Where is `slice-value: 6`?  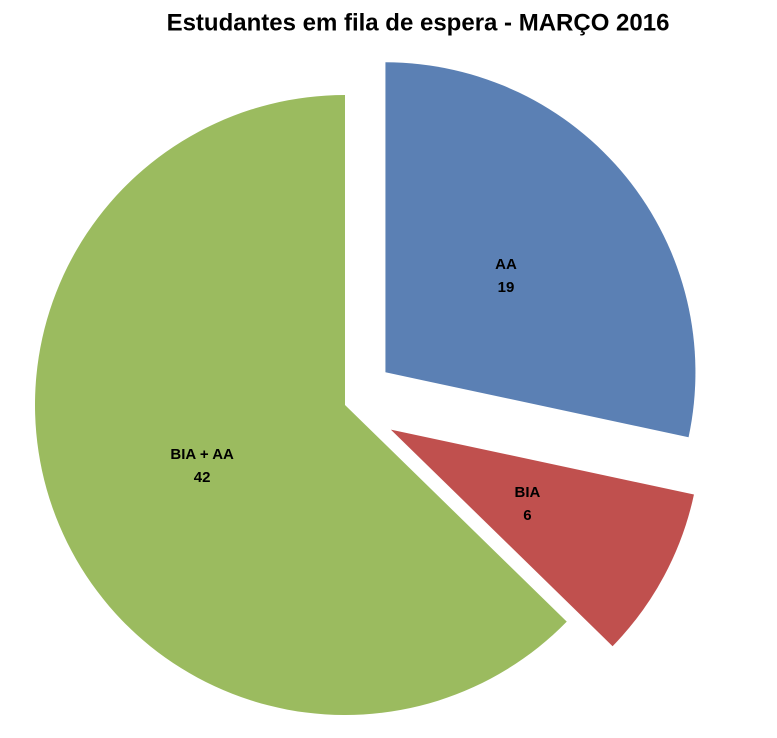
slice-value: 6 is located at coordinates (527, 515).